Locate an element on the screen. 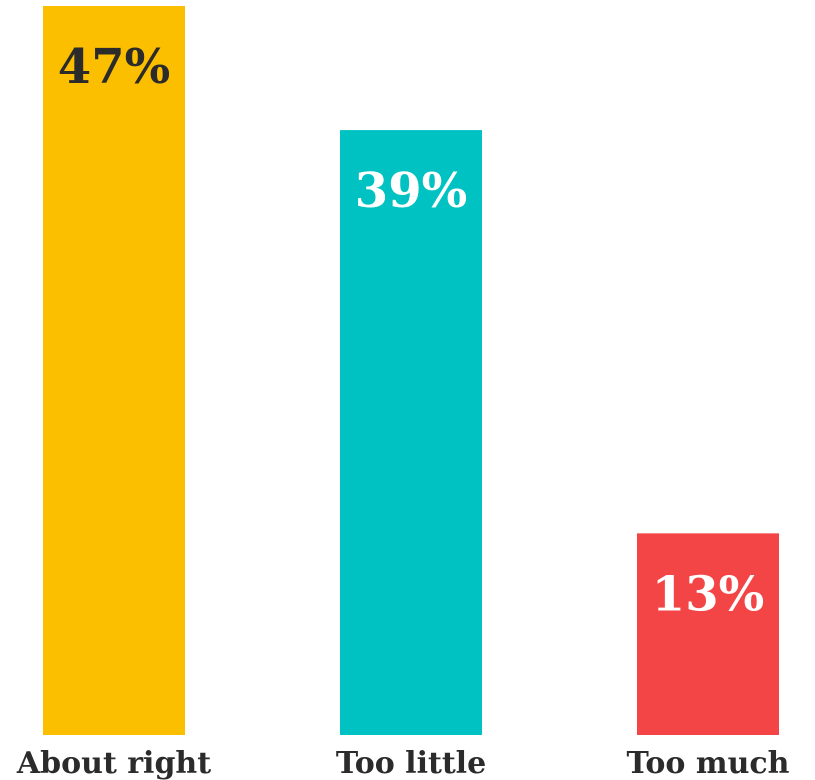 The image size is (815, 780). value-label: 13% is located at coordinates (708, 594).